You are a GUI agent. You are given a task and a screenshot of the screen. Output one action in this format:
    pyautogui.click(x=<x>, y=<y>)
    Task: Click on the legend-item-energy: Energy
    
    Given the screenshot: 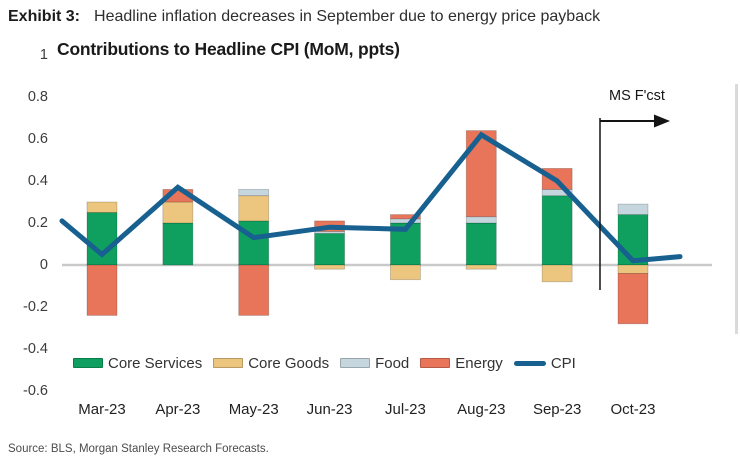 What is the action you would take?
    pyautogui.click(x=461, y=363)
    